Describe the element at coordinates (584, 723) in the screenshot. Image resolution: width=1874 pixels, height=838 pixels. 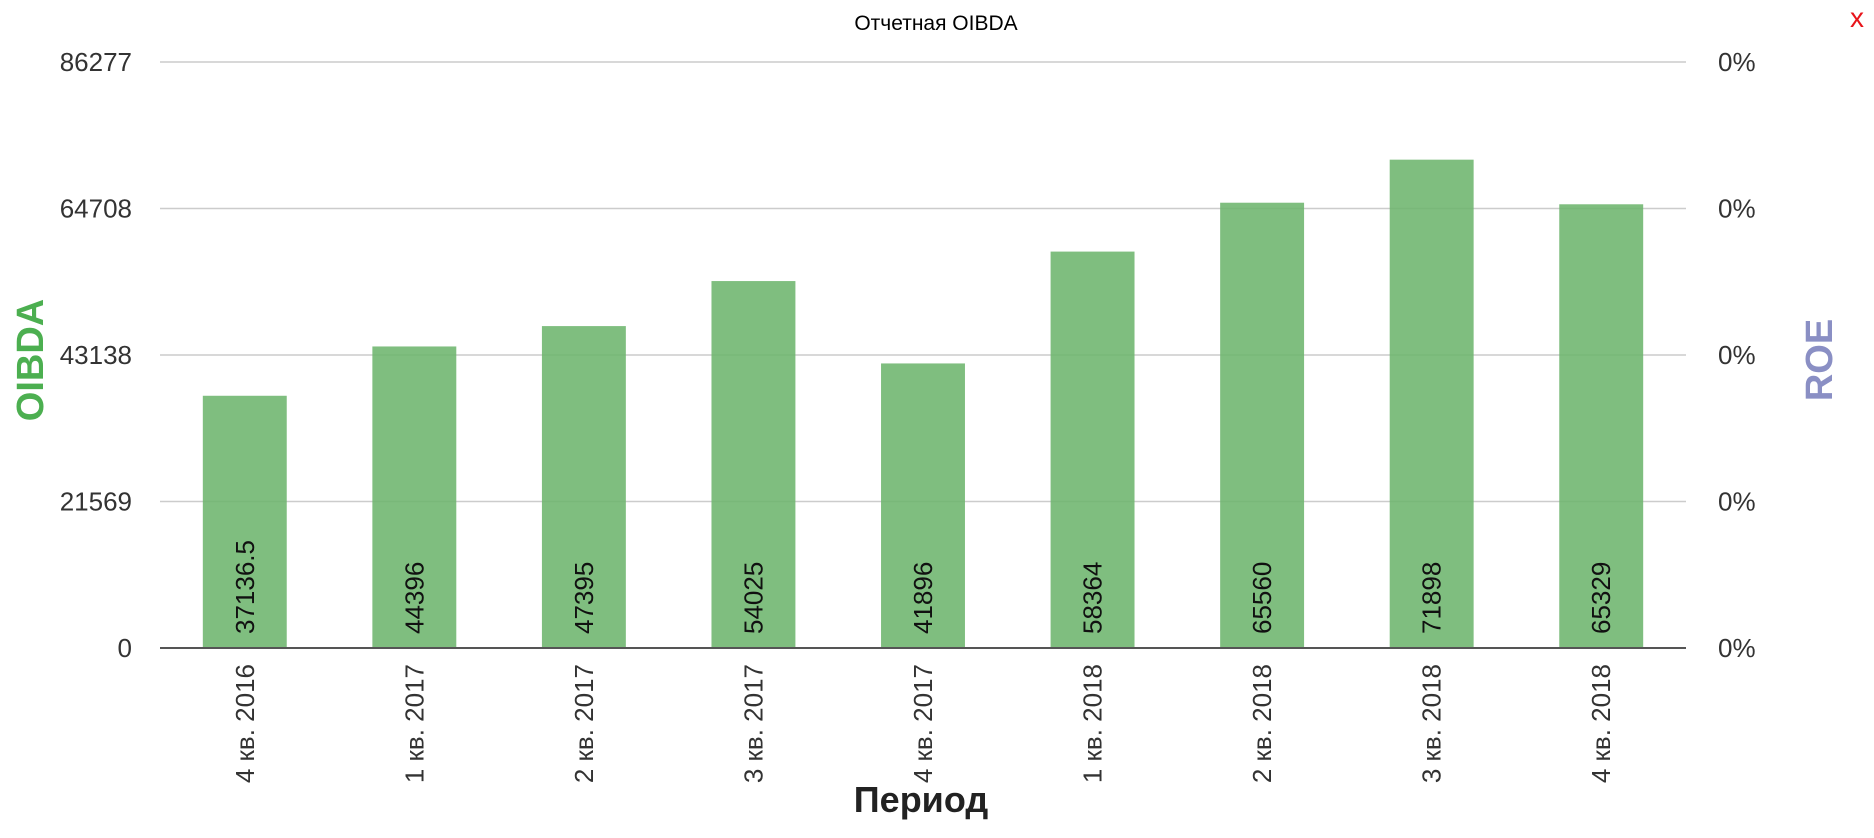
I see `x-tick-label: 2 кв. 2017` at that location.